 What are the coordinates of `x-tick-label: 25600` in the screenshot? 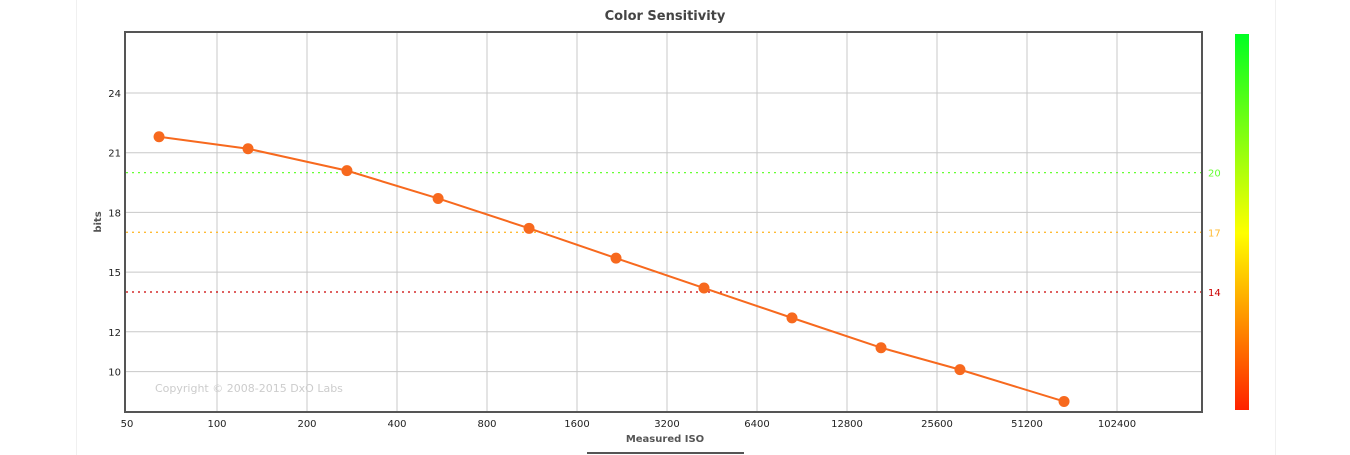 It's located at (937, 424).